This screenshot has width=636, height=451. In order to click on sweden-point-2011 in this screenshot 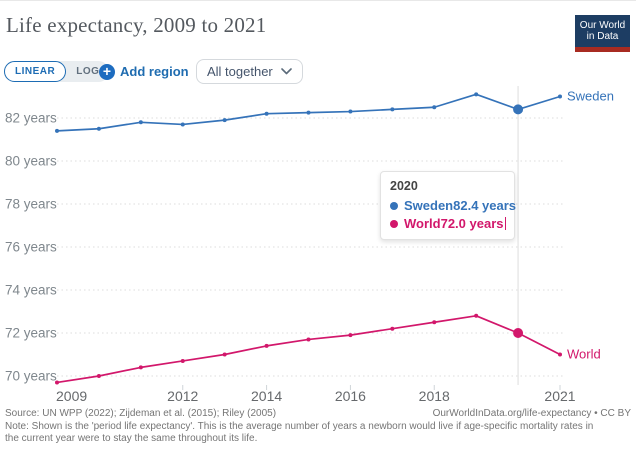, I will do `click(140, 122)`.